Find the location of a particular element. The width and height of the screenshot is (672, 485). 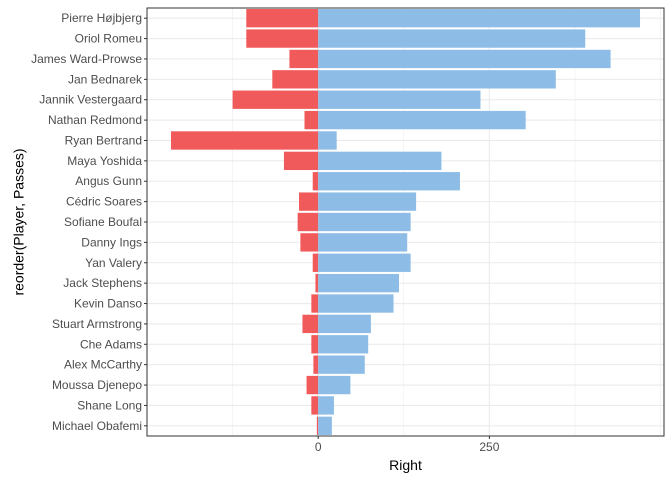

y-tick-label: Angus Gunn is located at coordinates (108, 181).